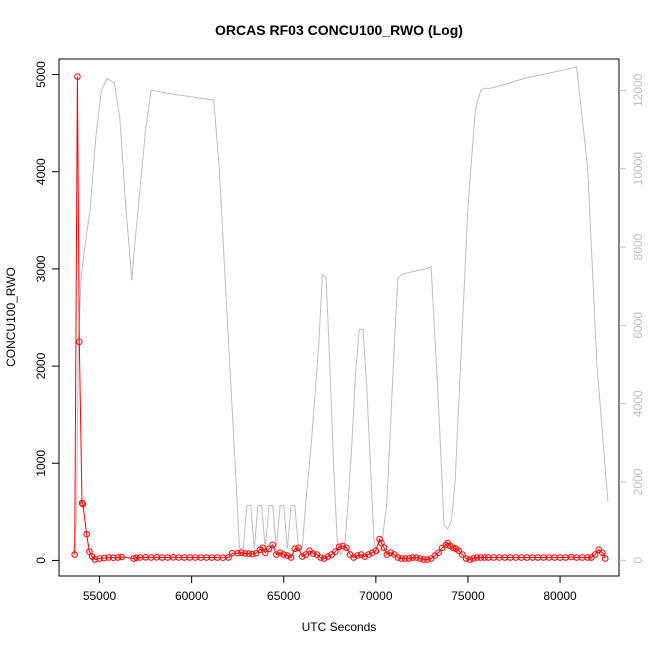 This screenshot has height=650, width=650. Describe the element at coordinates (192, 596) in the screenshot. I see `x-tick-label: 60000` at that location.